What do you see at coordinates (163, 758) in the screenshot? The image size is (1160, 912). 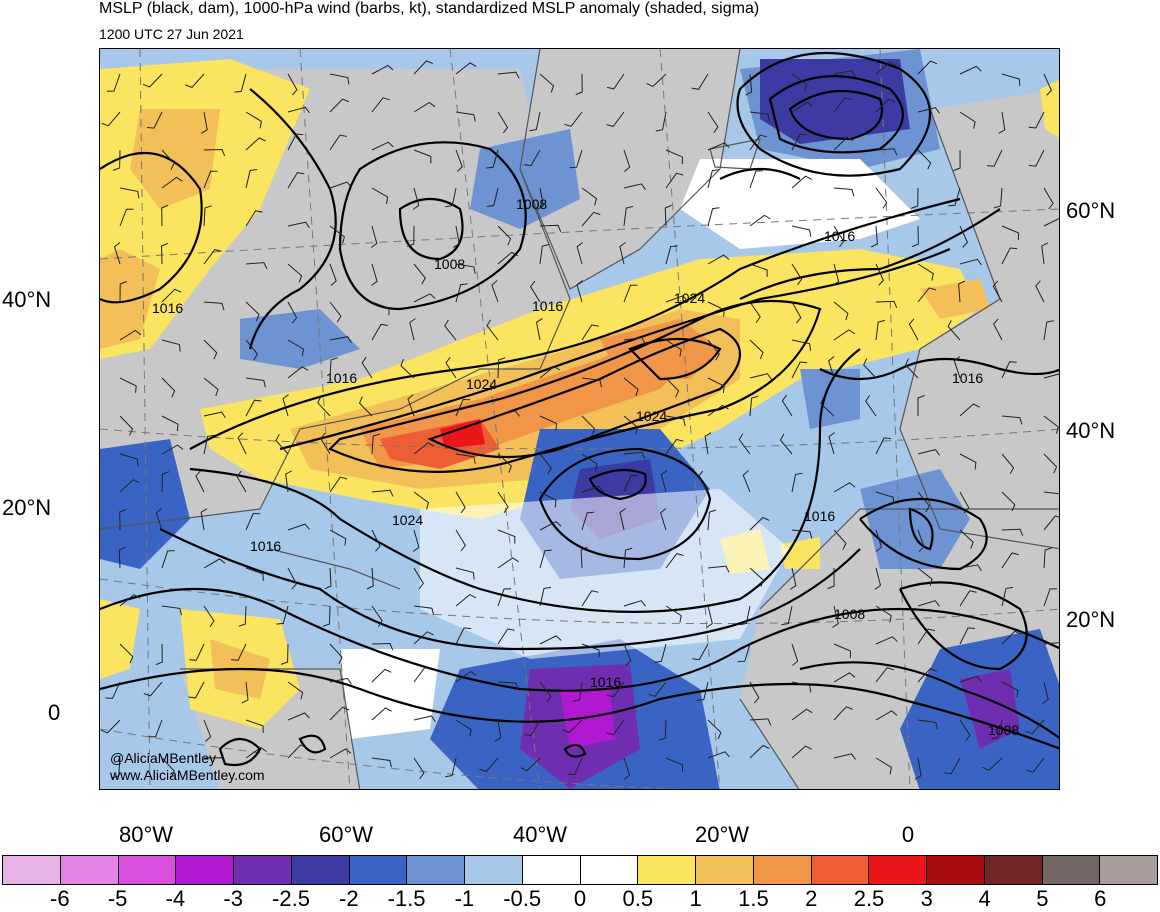 I see `credit-handle: @AliciaMBentley` at bounding box center [163, 758].